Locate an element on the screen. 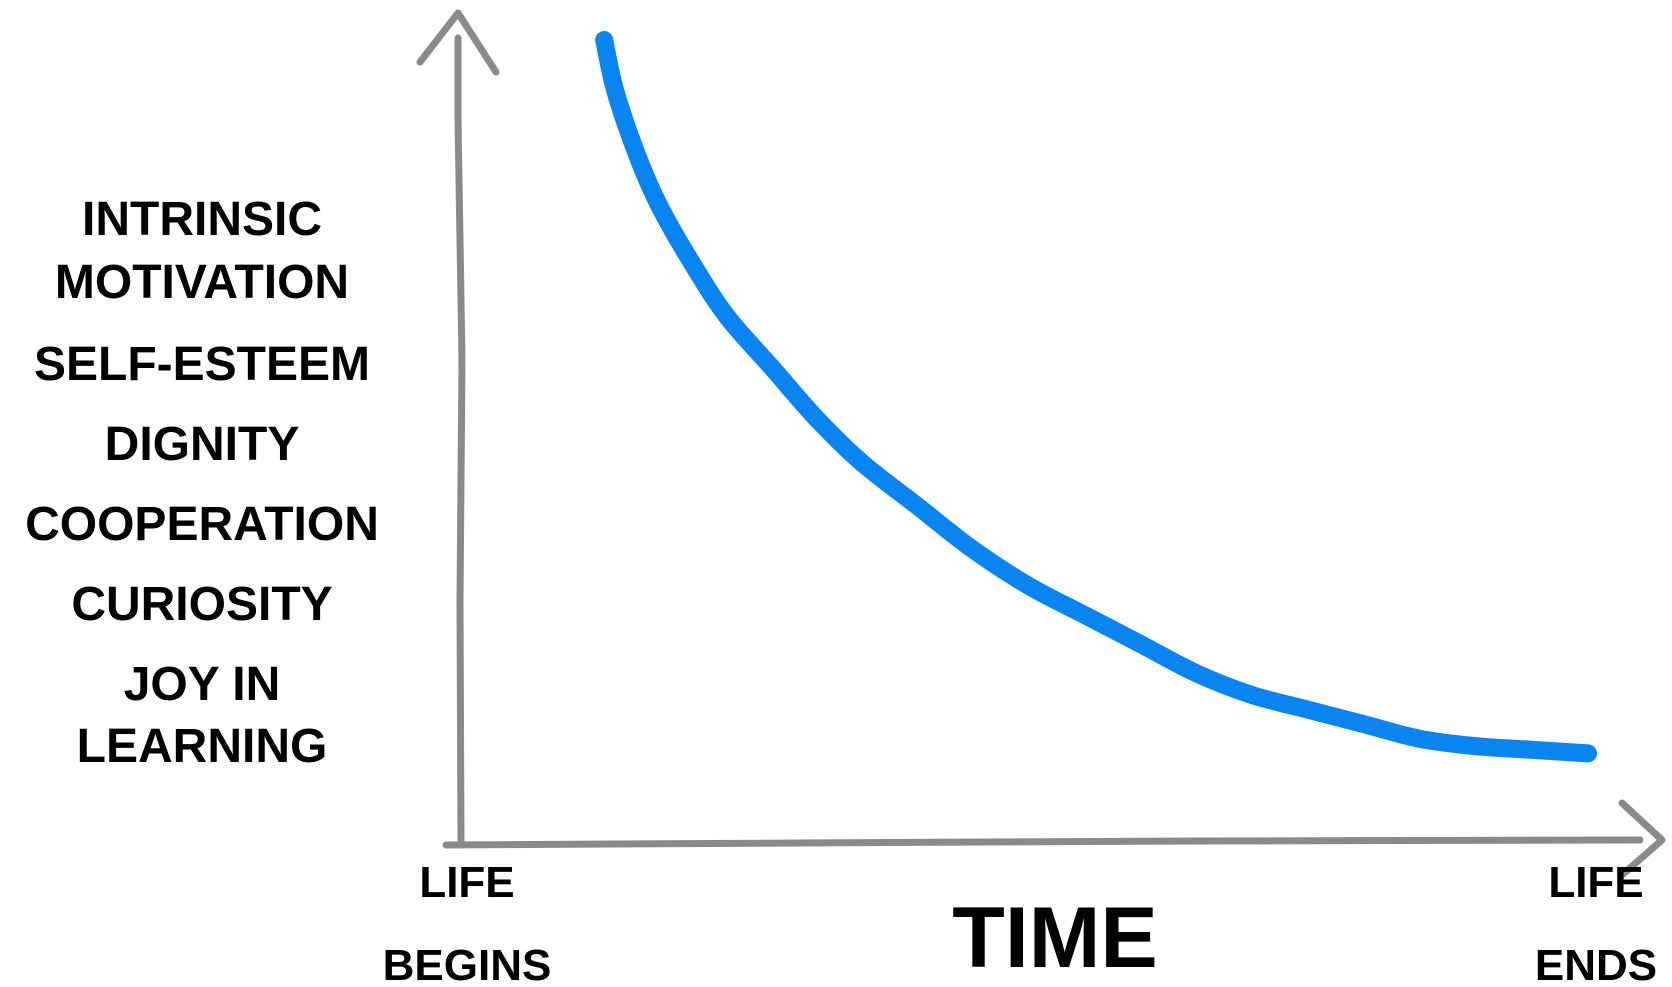 The image size is (1672, 987). x-end-label-line: ENDS is located at coordinates (1596, 964).